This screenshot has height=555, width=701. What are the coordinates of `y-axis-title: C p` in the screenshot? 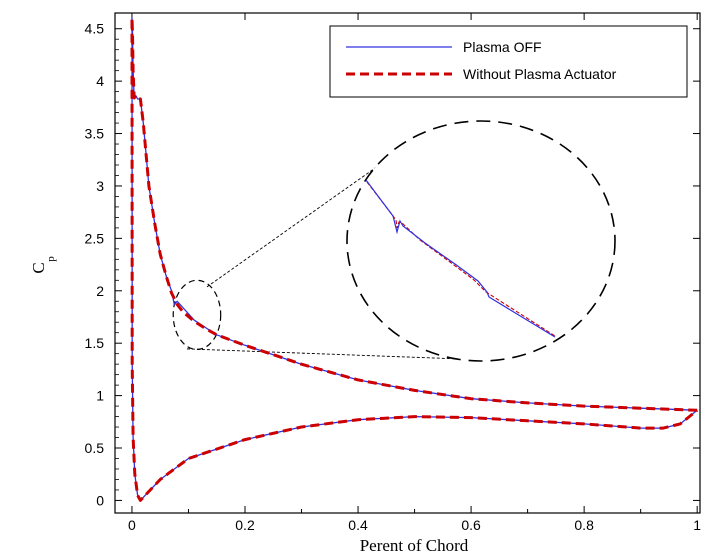 It's located at (43, 265).